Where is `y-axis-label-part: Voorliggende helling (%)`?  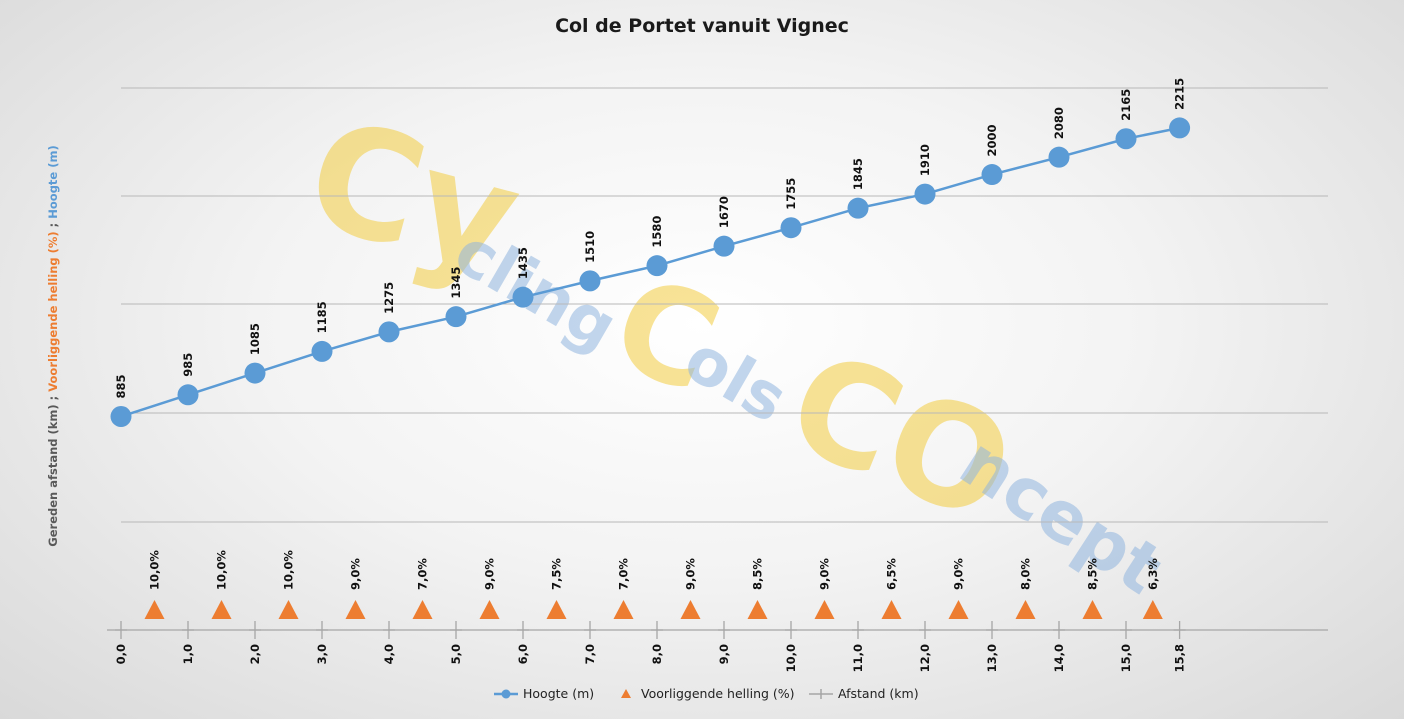
y-axis-label-part: Voorliggende helling (%) is located at coordinates (53, 311).